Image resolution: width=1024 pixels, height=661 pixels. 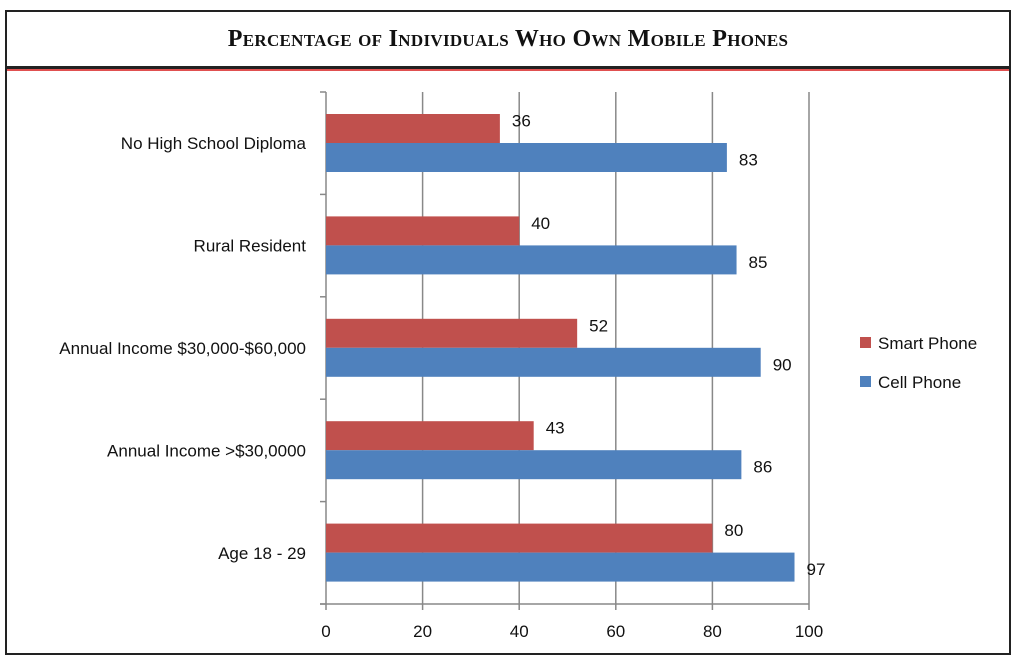 What do you see at coordinates (927, 343) in the screenshot?
I see `legend-label: Smart Phone` at bounding box center [927, 343].